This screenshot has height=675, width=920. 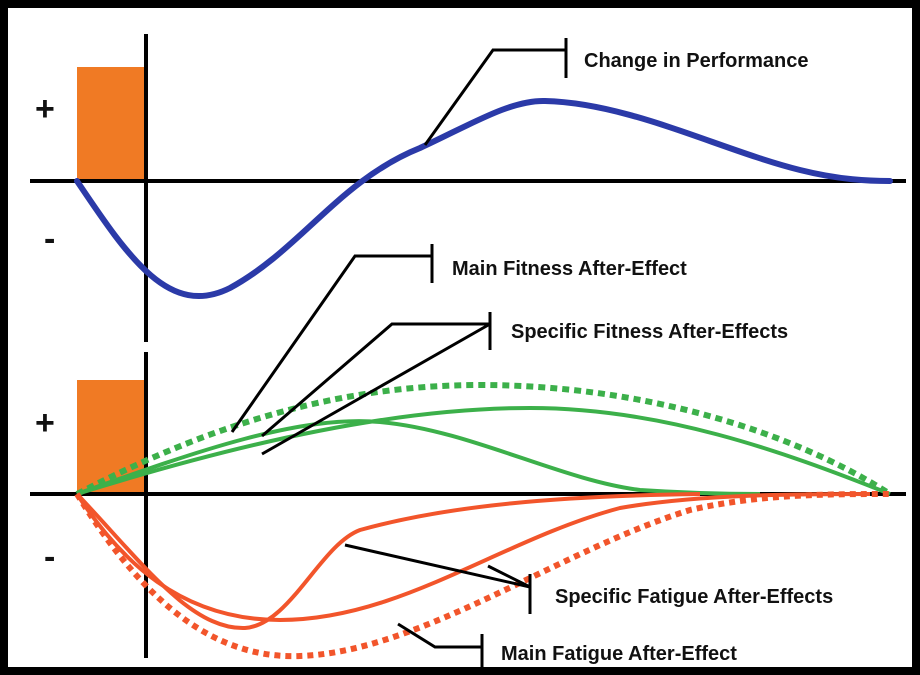 I want to click on specific-fitness-callout-line-a, so click(x=375, y=380).